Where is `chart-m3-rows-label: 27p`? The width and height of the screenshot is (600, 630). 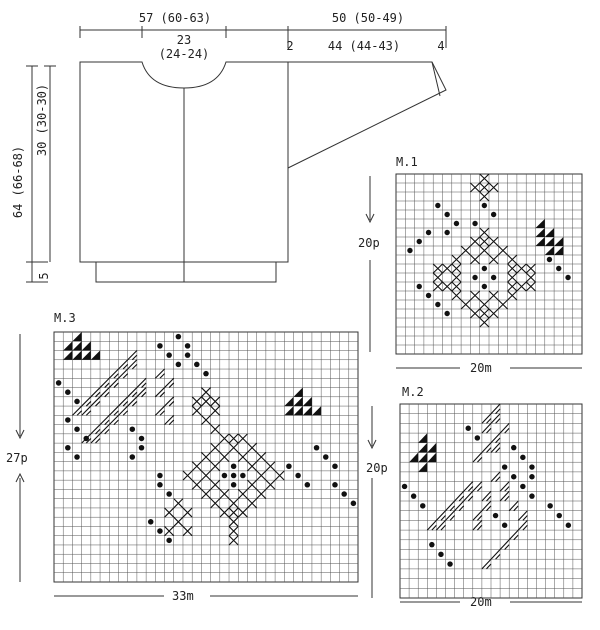 chart-m3-rows-label: 27p is located at coordinates (17, 458).